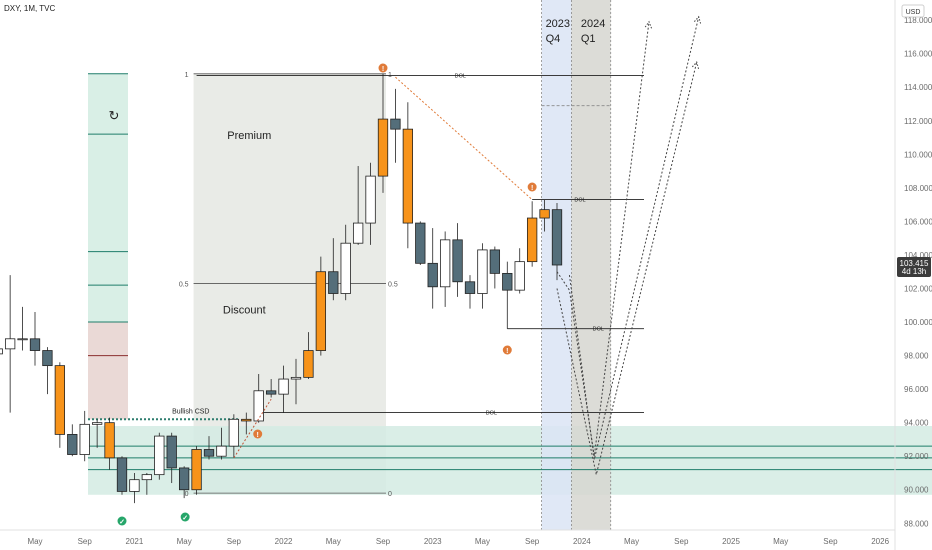 The height and width of the screenshot is (550, 932). I want to click on warning-marker-mid-glyph: !, so click(532, 188).